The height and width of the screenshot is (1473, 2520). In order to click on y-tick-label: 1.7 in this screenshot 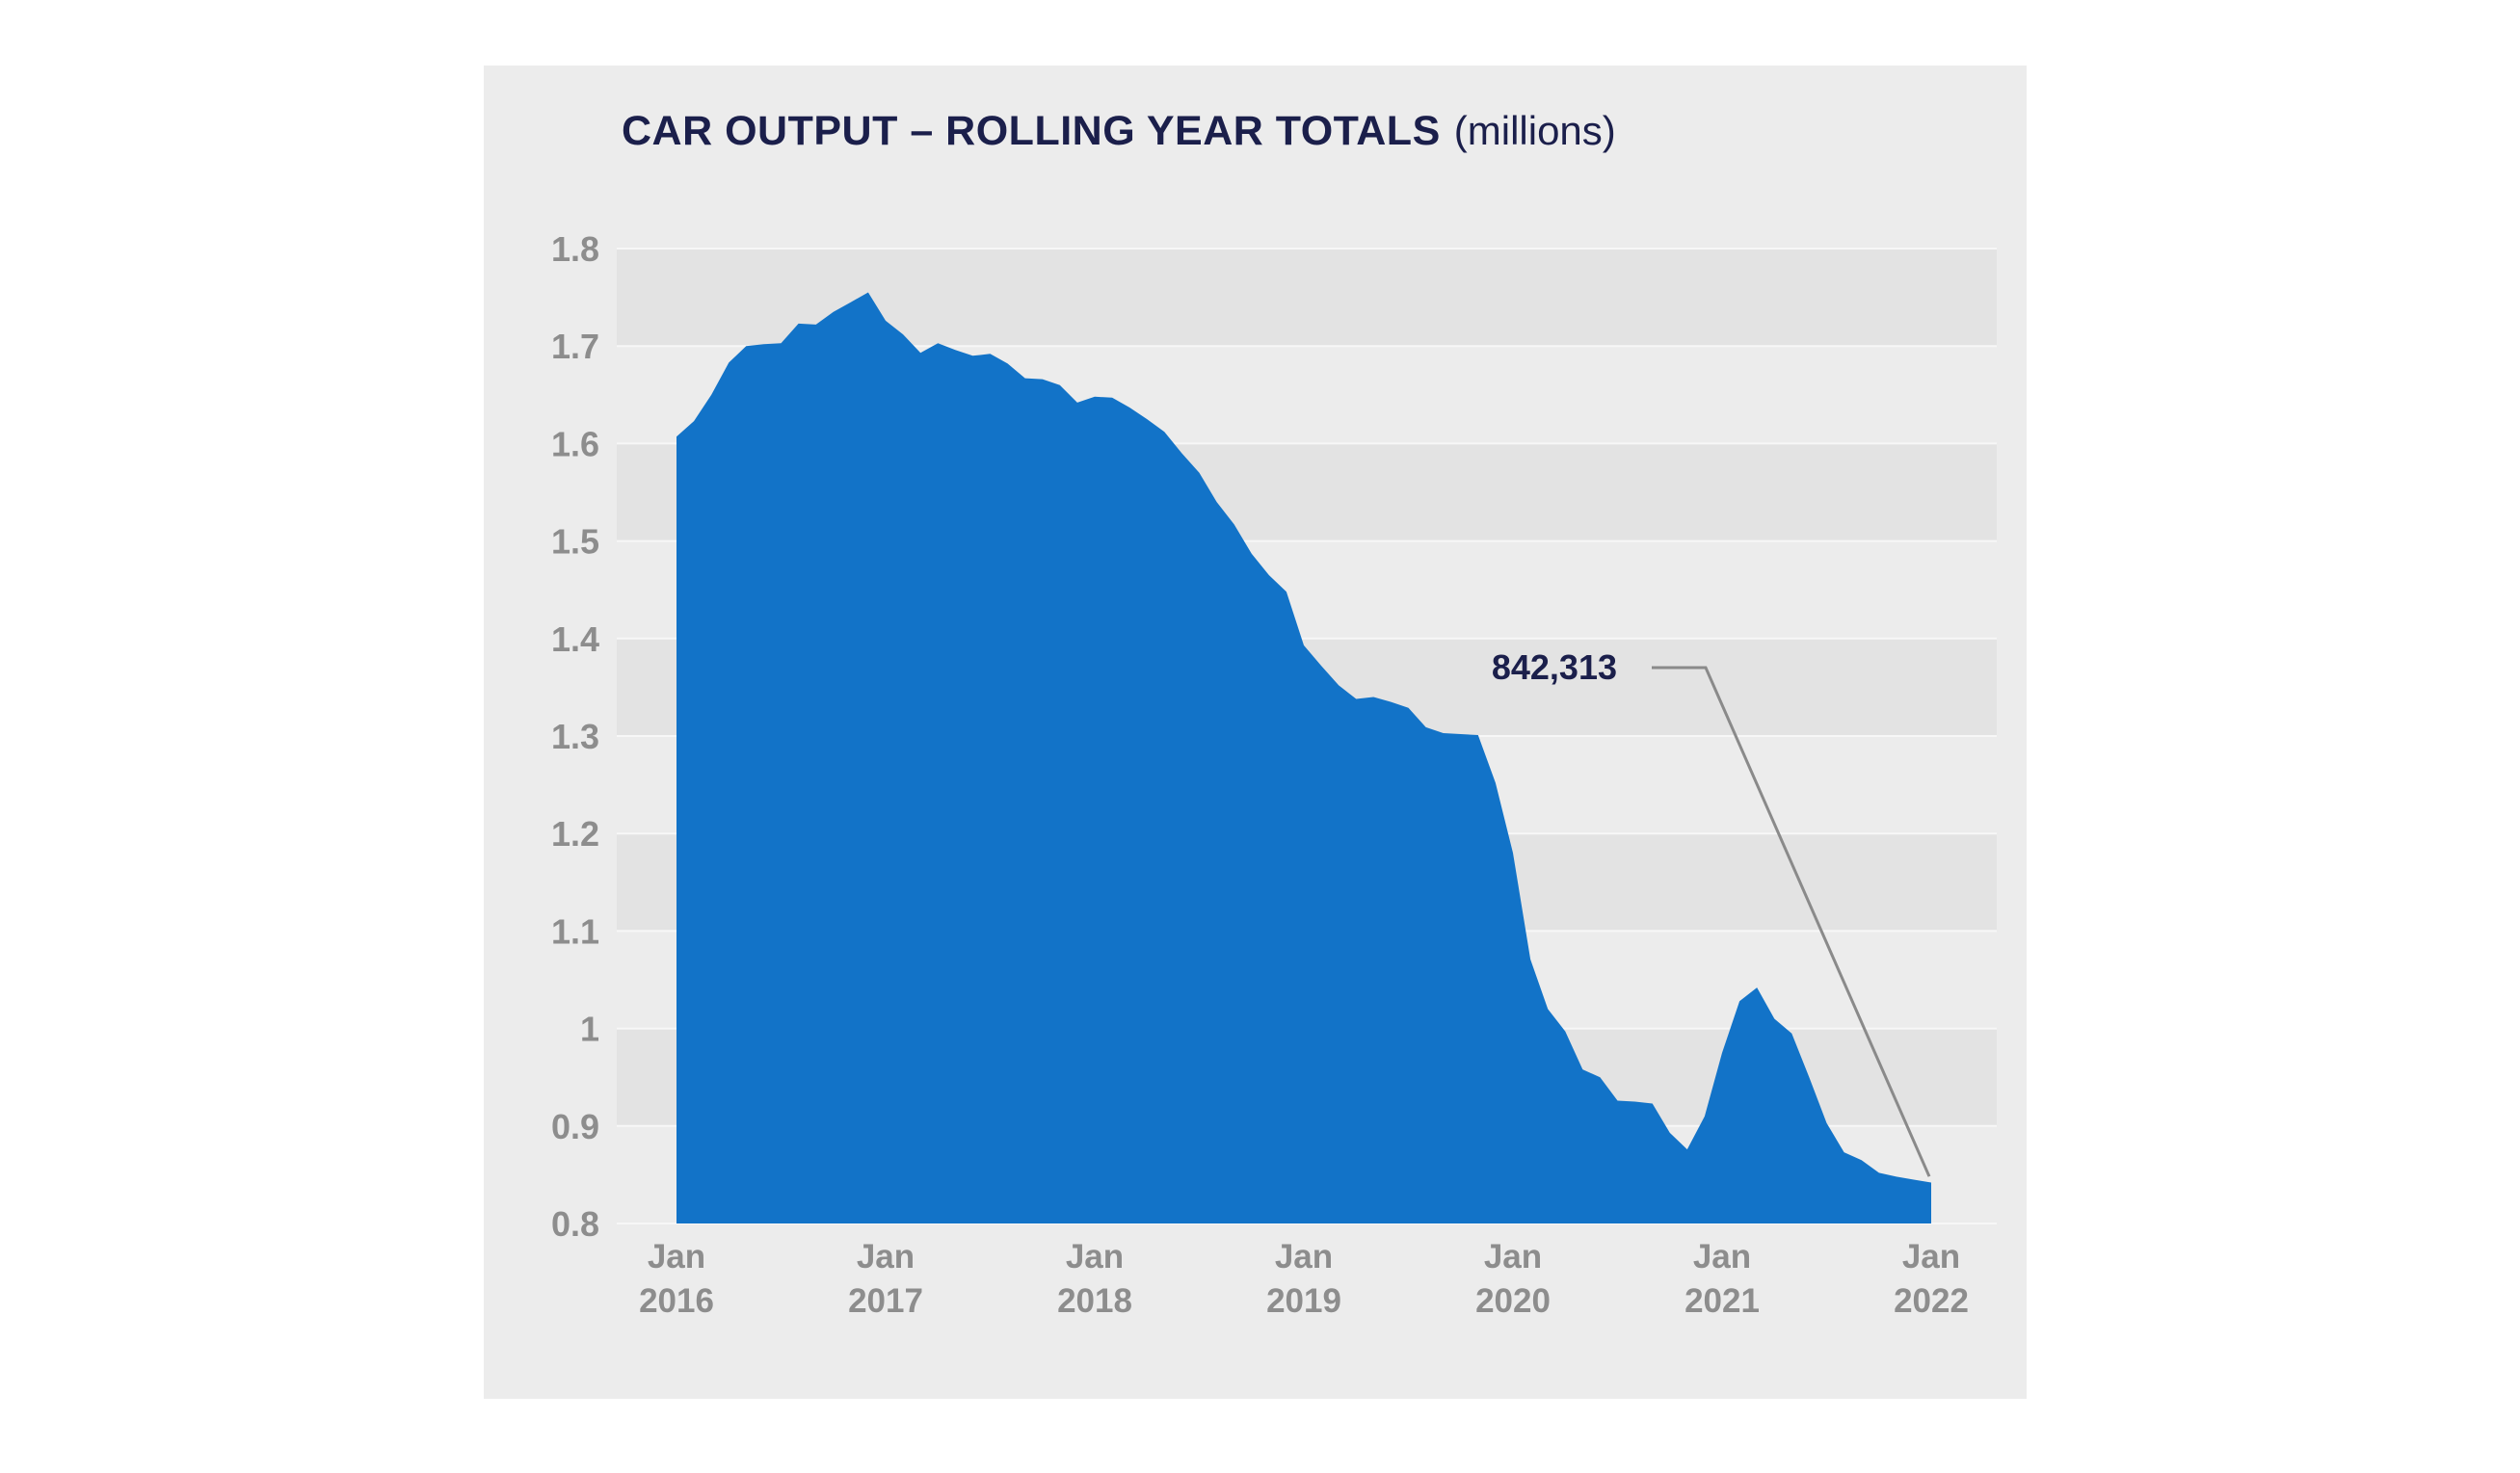, I will do `click(575, 346)`.